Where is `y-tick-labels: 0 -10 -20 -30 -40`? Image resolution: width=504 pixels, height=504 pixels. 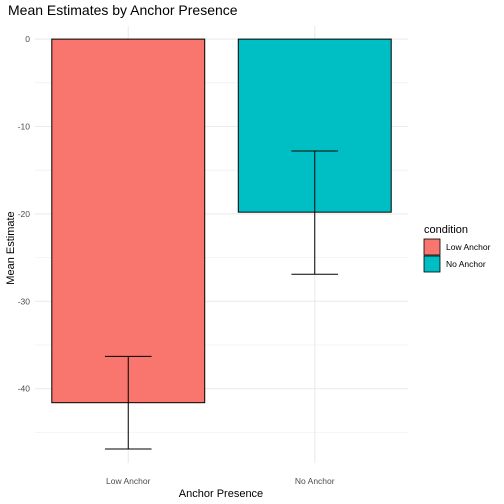 y-tick-labels: 0 -10 -20 -30 -40 is located at coordinates (24, 214).